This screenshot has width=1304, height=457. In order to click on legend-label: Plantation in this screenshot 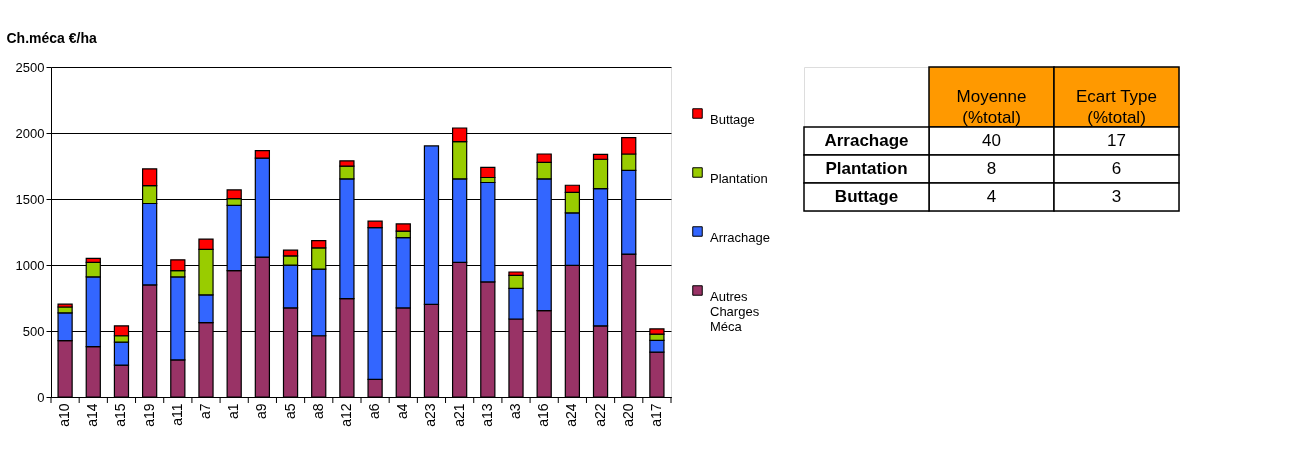, I will do `click(739, 178)`.